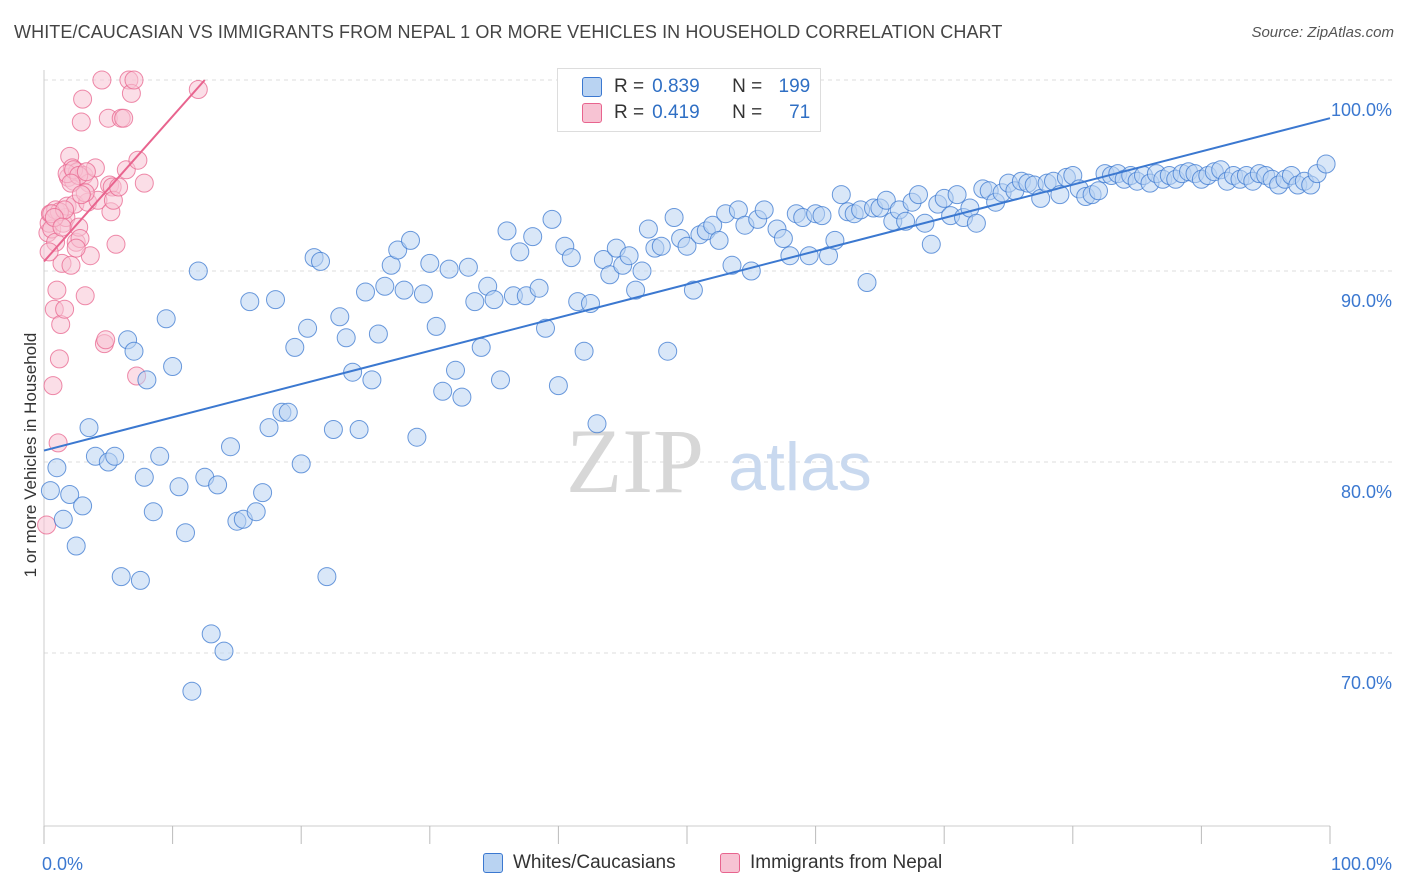 The width and height of the screenshot is (1406, 892). I want to click on y-tick-label: 100.0%, so click(1361, 110).